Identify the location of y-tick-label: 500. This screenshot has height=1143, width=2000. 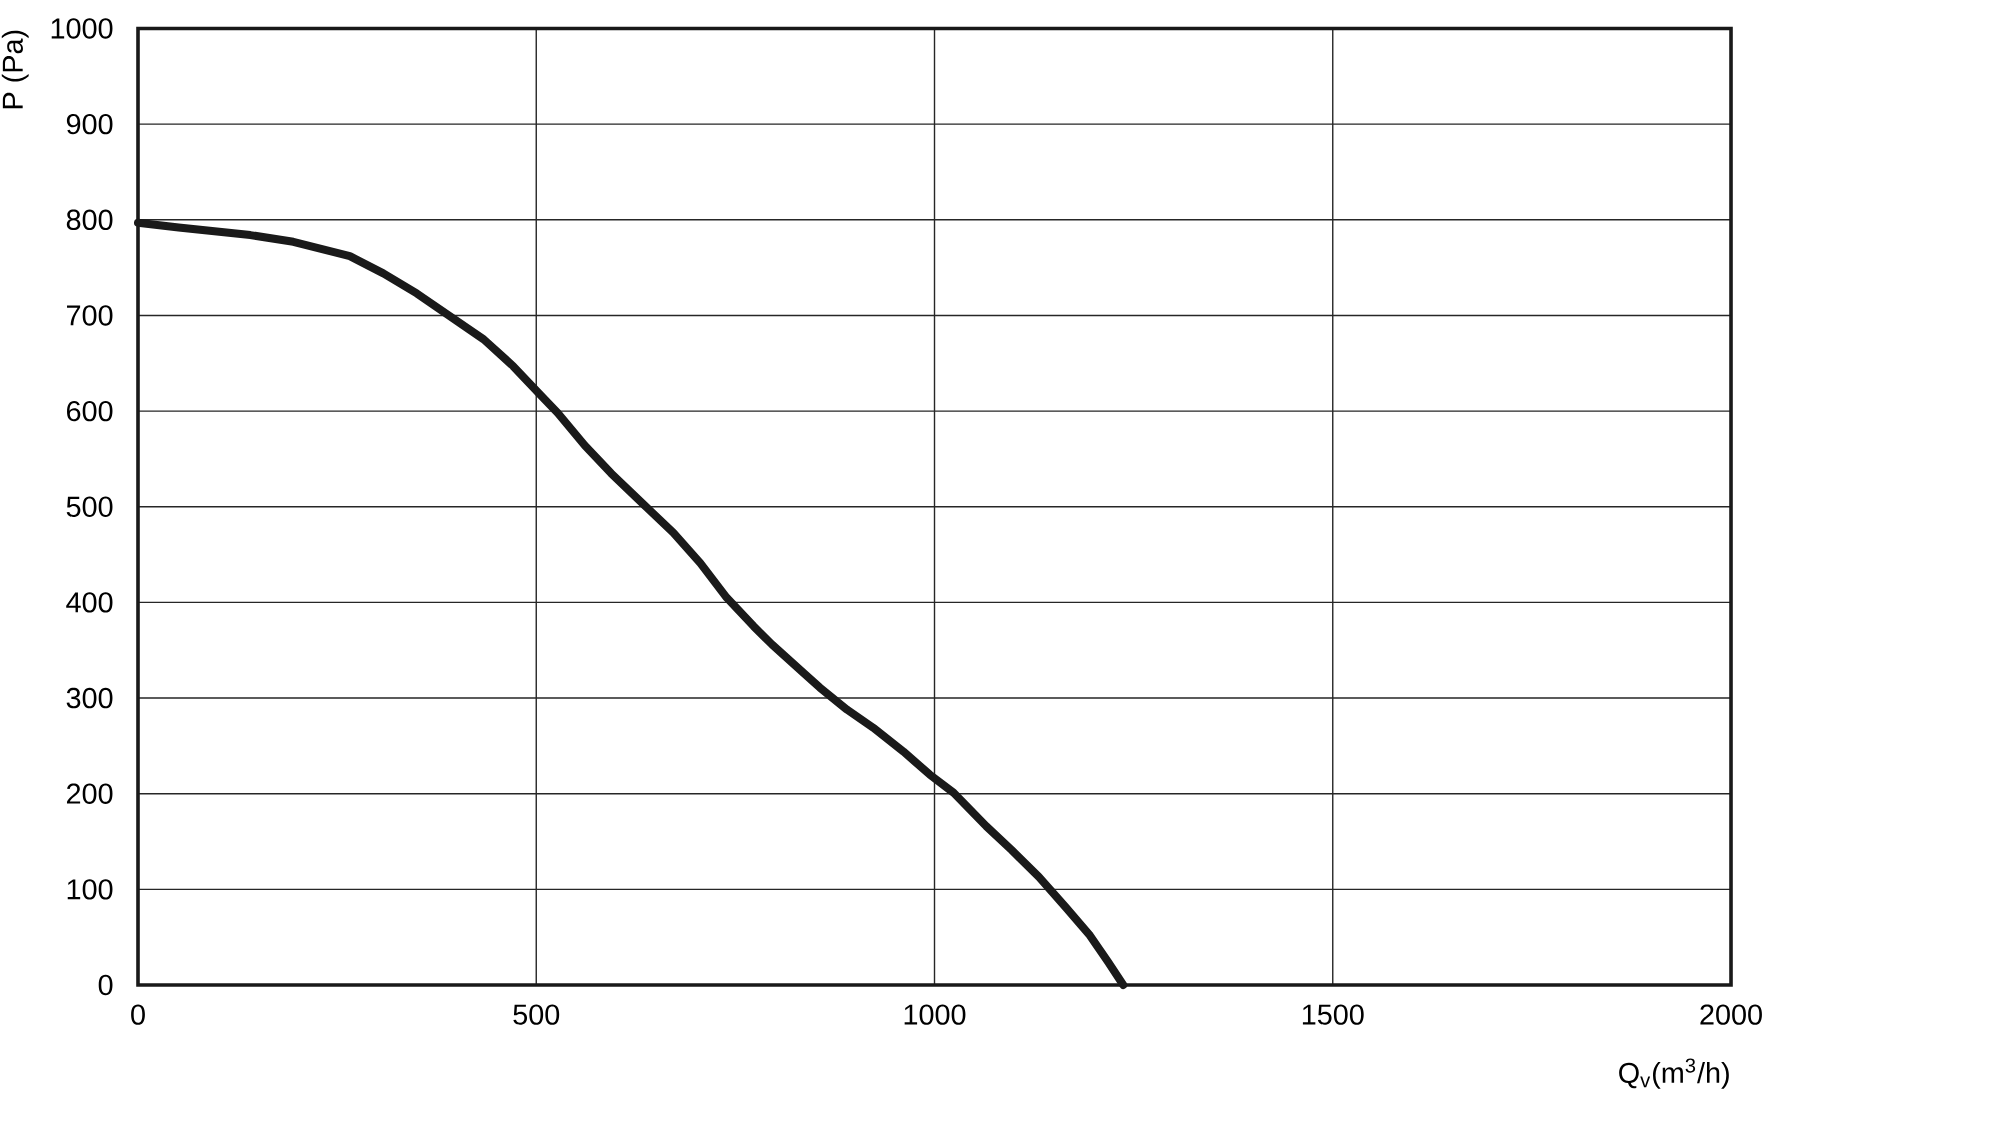
(89, 506).